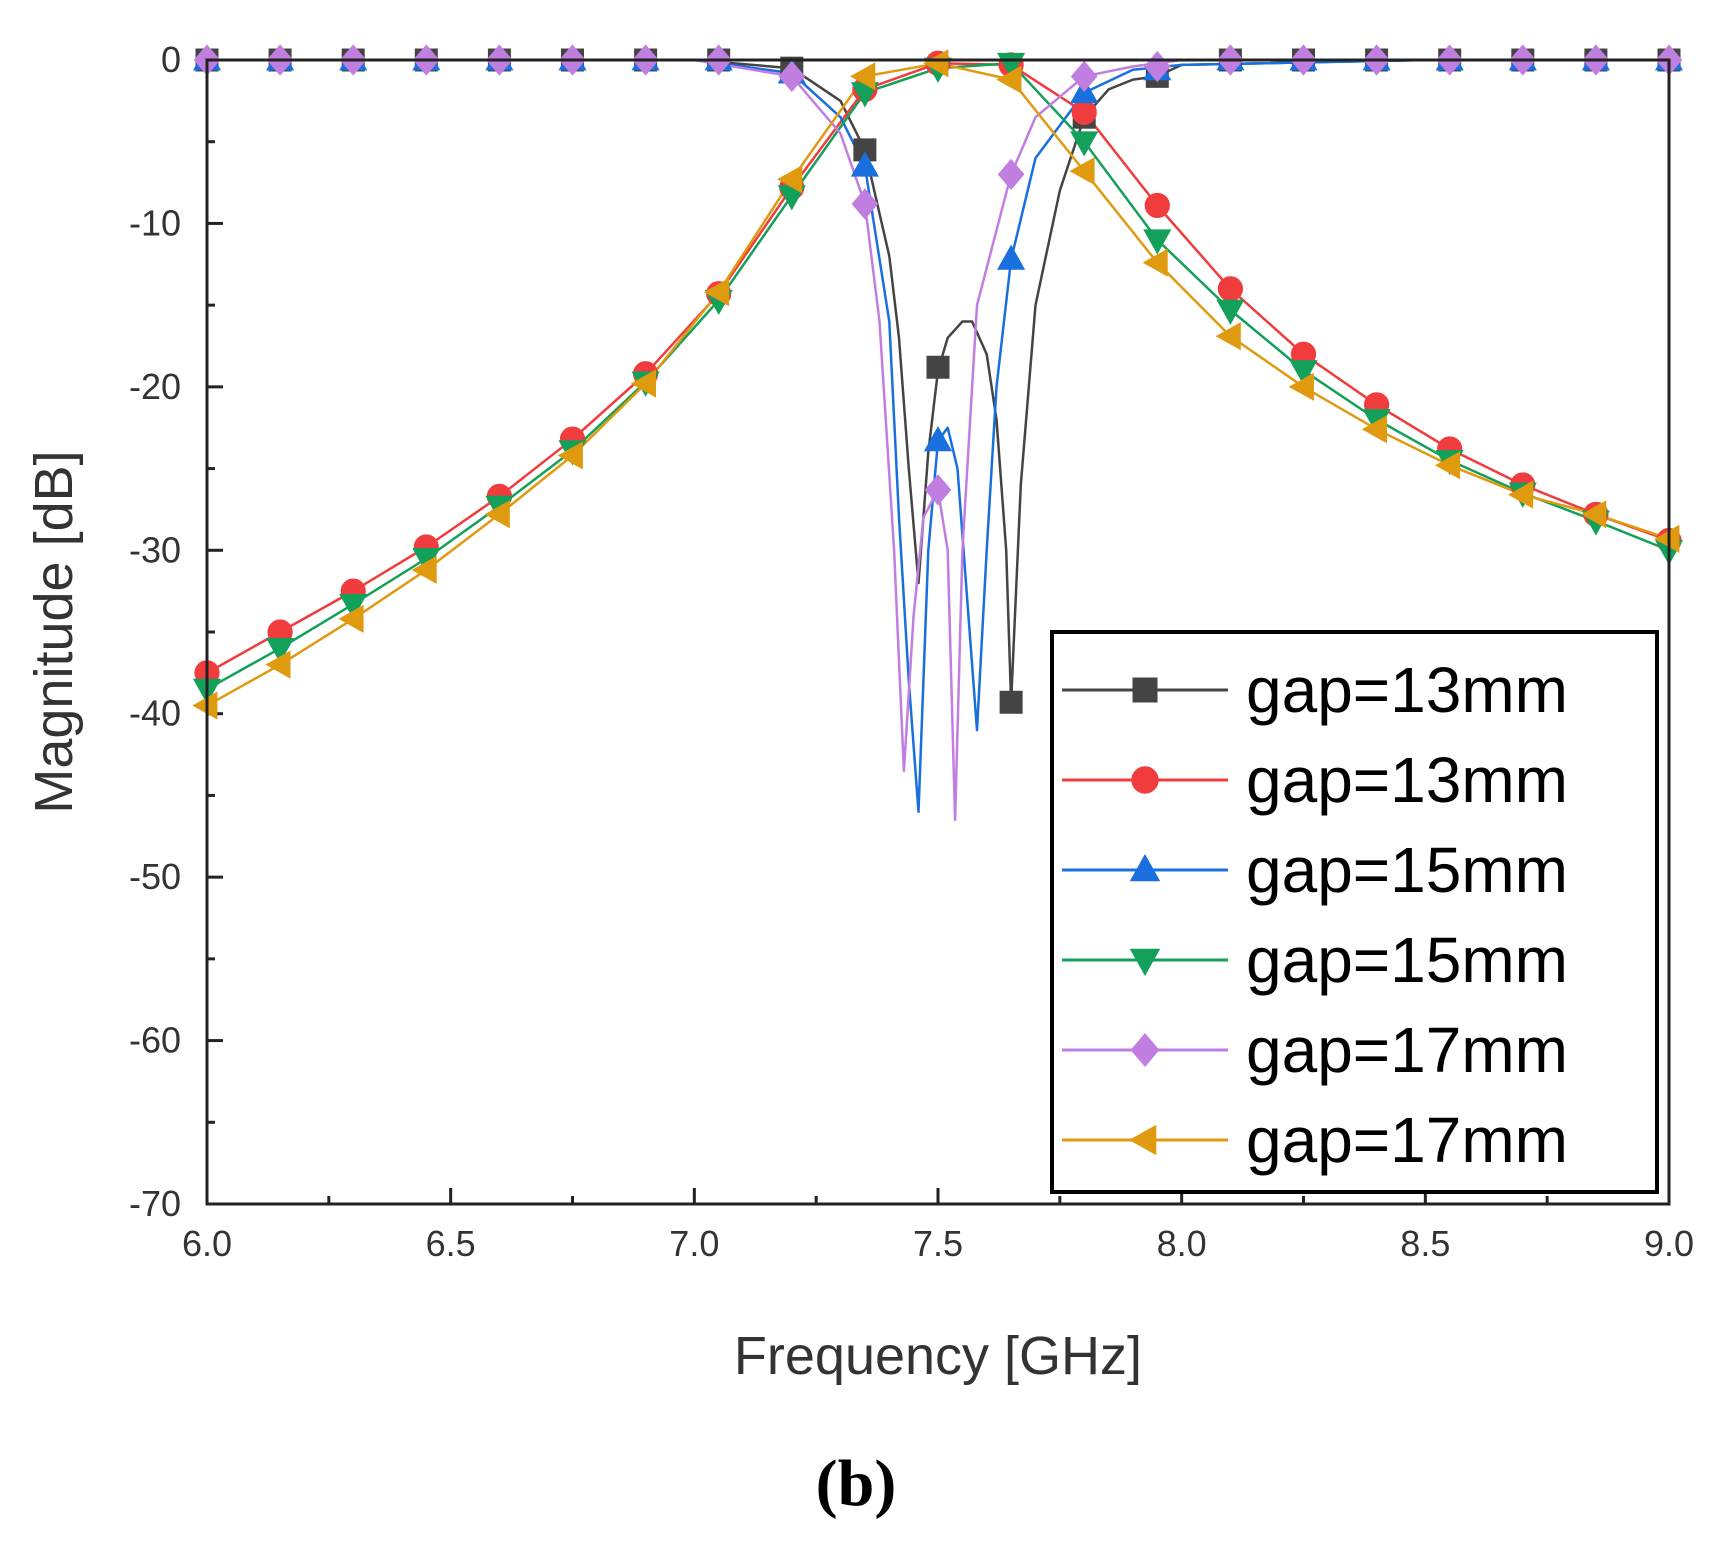 The image size is (1712, 1554). Describe the element at coordinates (1425, 1243) in the screenshot. I see `x-tick-label: 8.5` at that location.